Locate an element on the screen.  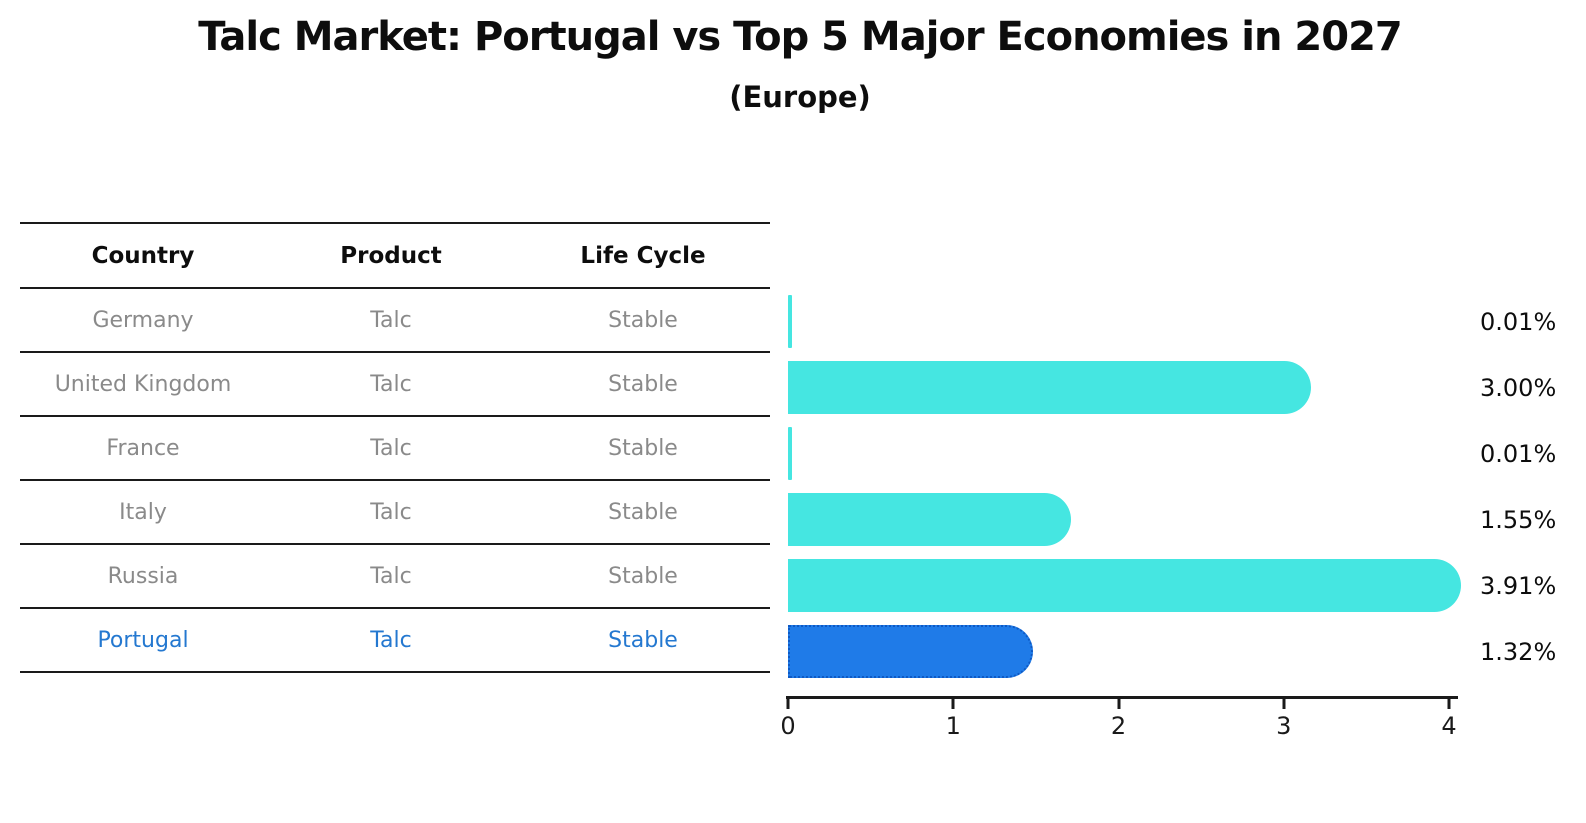
x-tick-label-3: 3 is located at coordinates (1284, 726).